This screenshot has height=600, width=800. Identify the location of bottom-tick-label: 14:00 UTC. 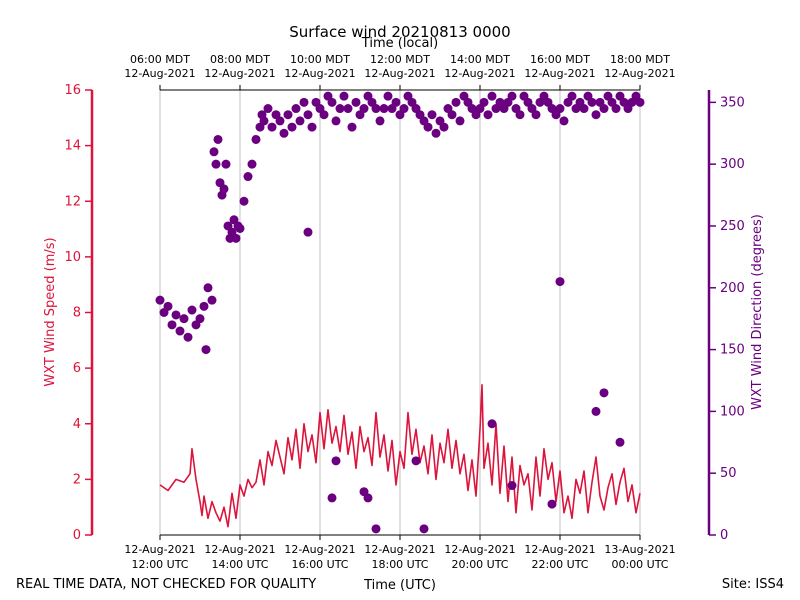
(239, 564).